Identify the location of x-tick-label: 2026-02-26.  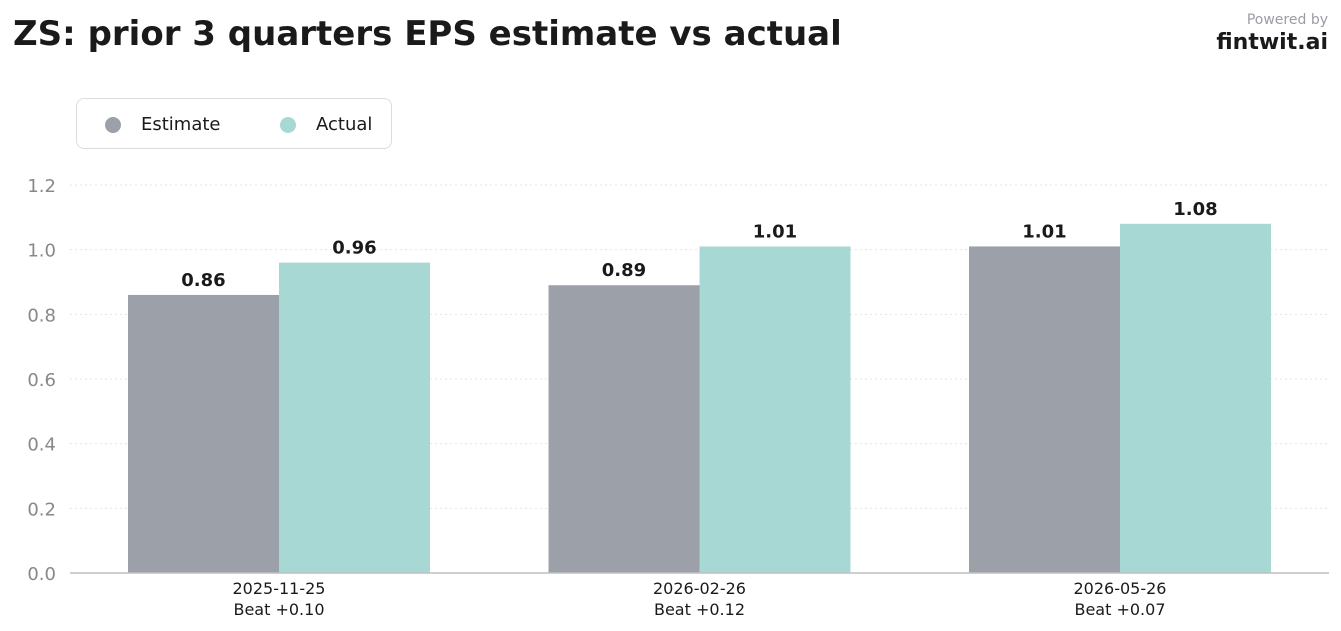
(699, 588).